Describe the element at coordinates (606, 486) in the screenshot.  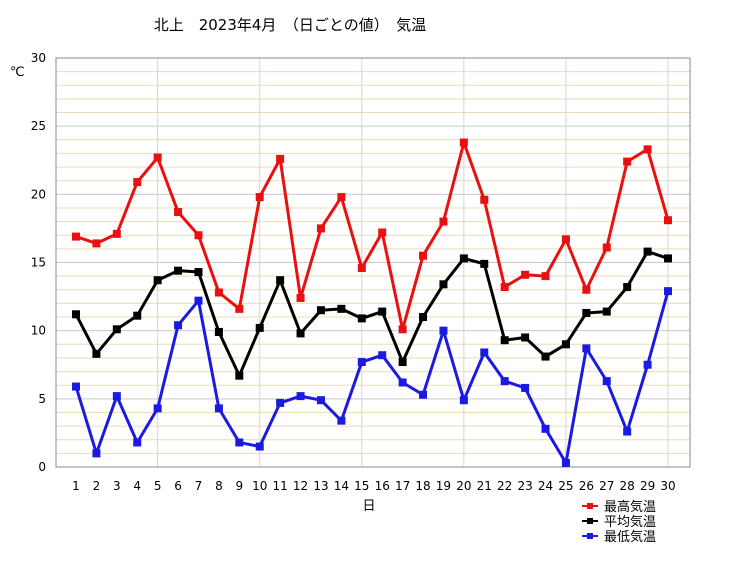
I see `x-tick-label: 27` at that location.